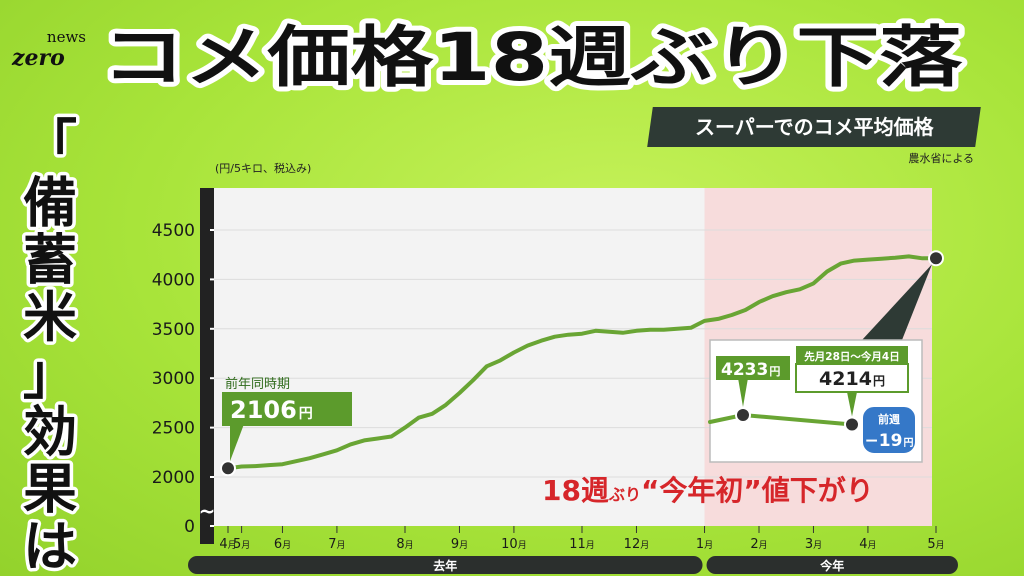 This screenshot has height=576, width=1024. What do you see at coordinates (813, 544) in the screenshot?
I see `x-tick-label: 3月` at bounding box center [813, 544].